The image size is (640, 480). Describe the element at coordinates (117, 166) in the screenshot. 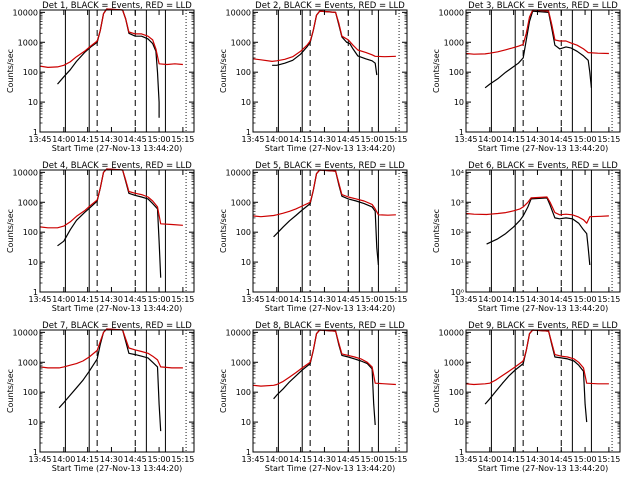

I see `panel-title: Det 4, BLACK = Events, RED = LLD` at that location.